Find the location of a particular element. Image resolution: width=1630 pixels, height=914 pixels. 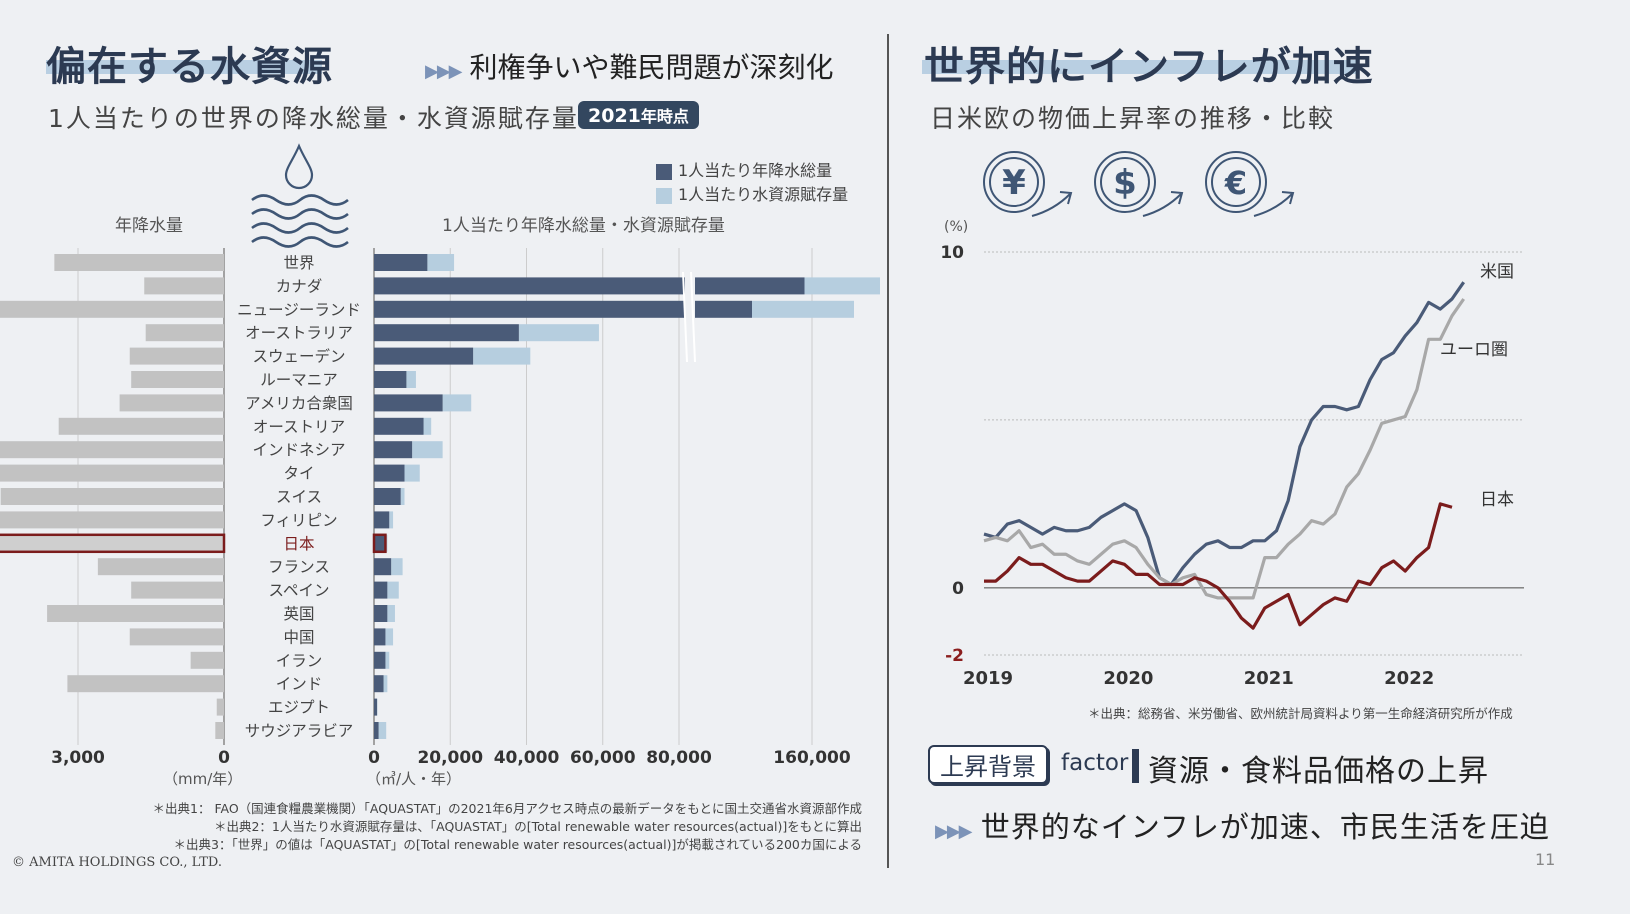

copyright: © AMITA HOLDINGS CO., LTD. is located at coordinates (117, 862).